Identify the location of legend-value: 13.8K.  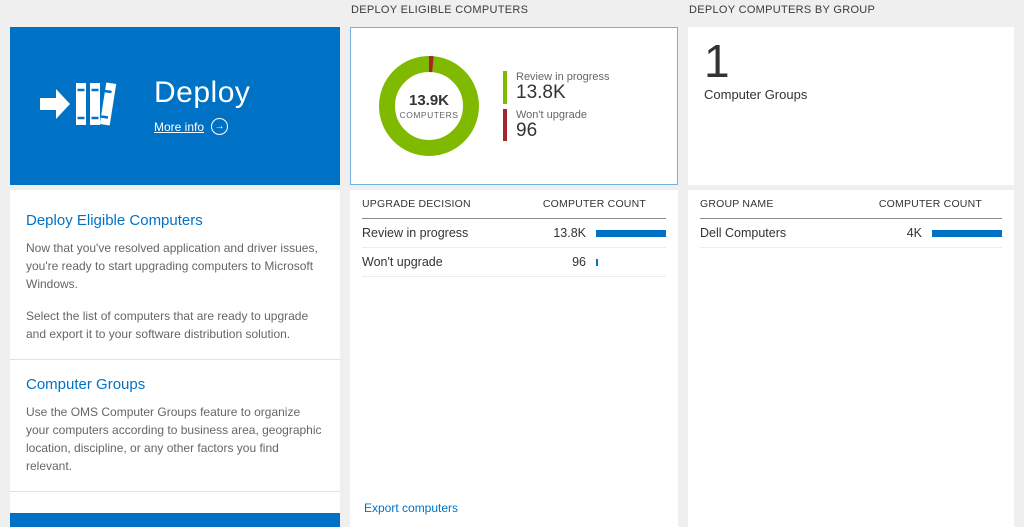
(541, 92).